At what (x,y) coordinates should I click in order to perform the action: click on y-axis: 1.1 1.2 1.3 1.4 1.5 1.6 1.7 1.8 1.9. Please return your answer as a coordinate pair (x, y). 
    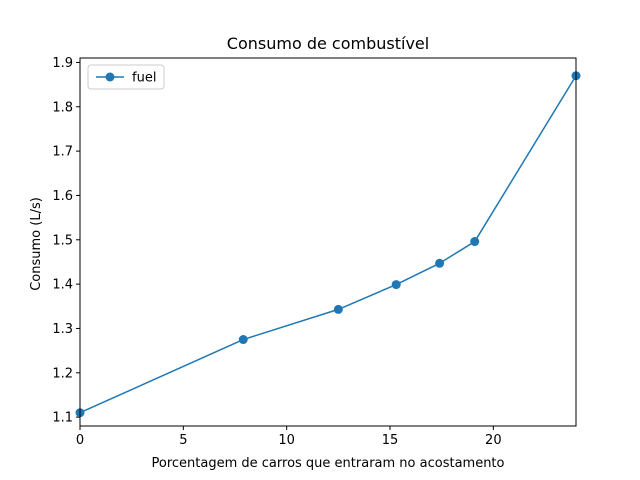
    Looking at the image, I should click on (66, 241).